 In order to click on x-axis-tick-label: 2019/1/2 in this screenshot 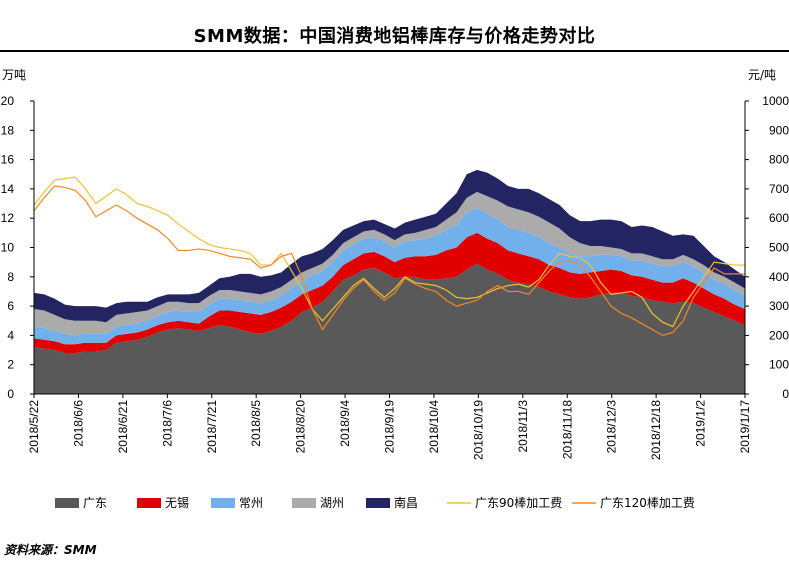, I will do `click(701, 423)`.